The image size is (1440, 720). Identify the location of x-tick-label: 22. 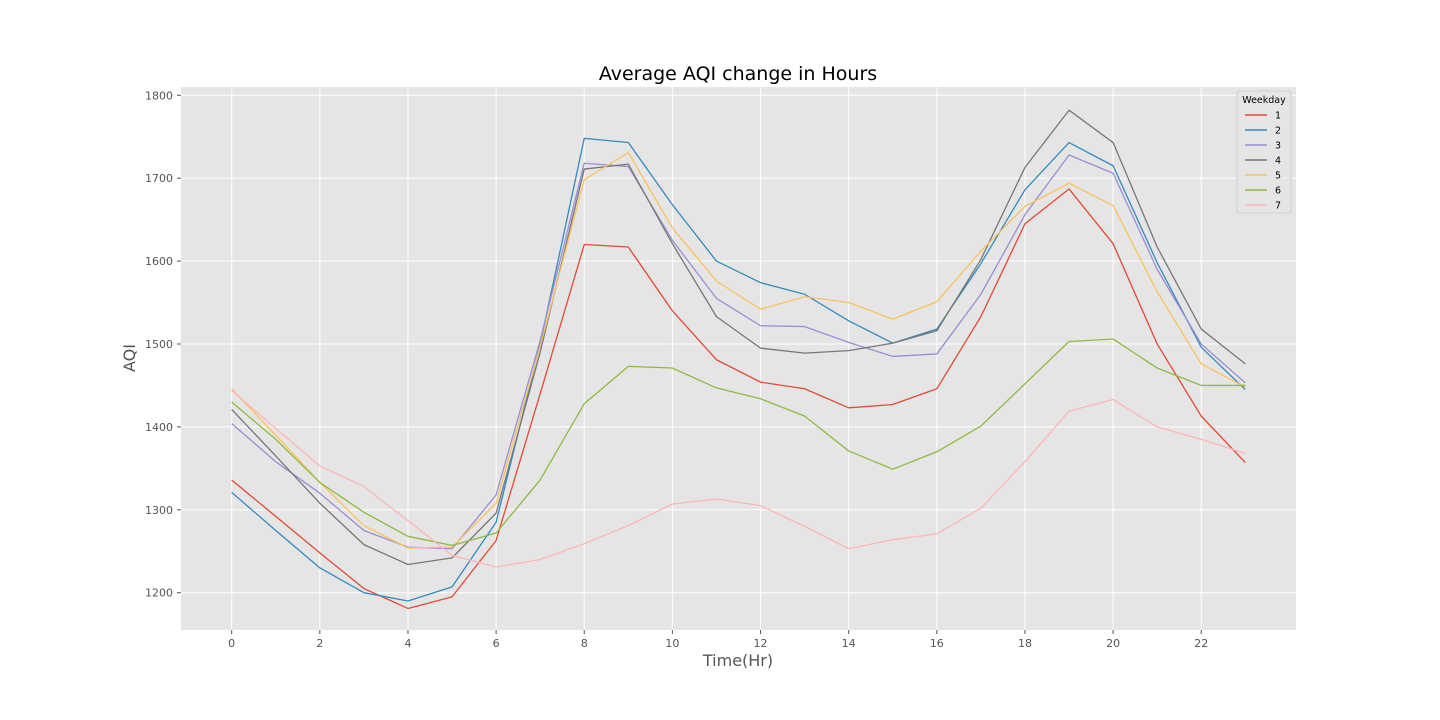
(1201, 643).